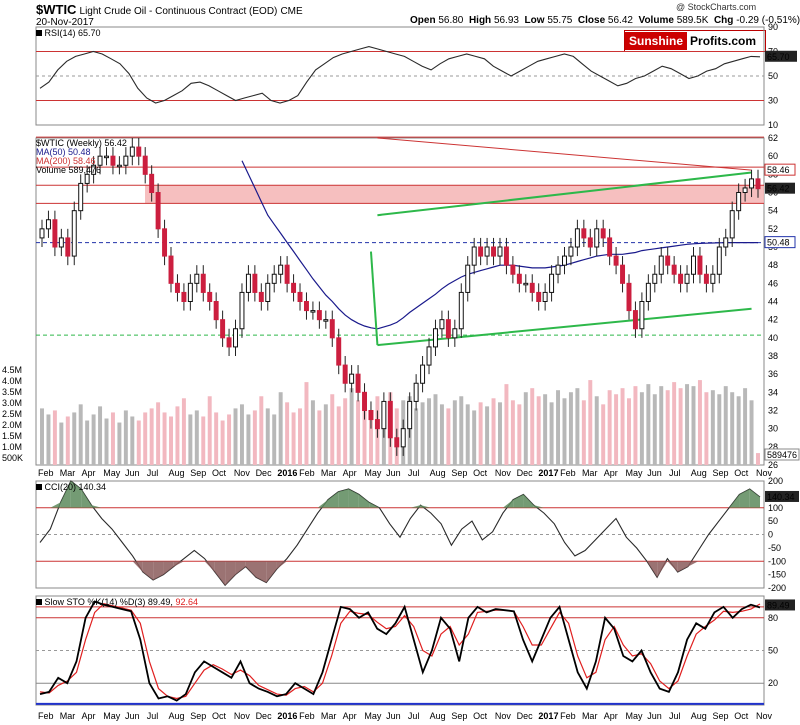 The height and width of the screenshot is (725, 800). What do you see at coordinates (95, 602) in the screenshot?
I see `sto-legend-label: Slow STO %K(14) %D(3)` at bounding box center [95, 602].